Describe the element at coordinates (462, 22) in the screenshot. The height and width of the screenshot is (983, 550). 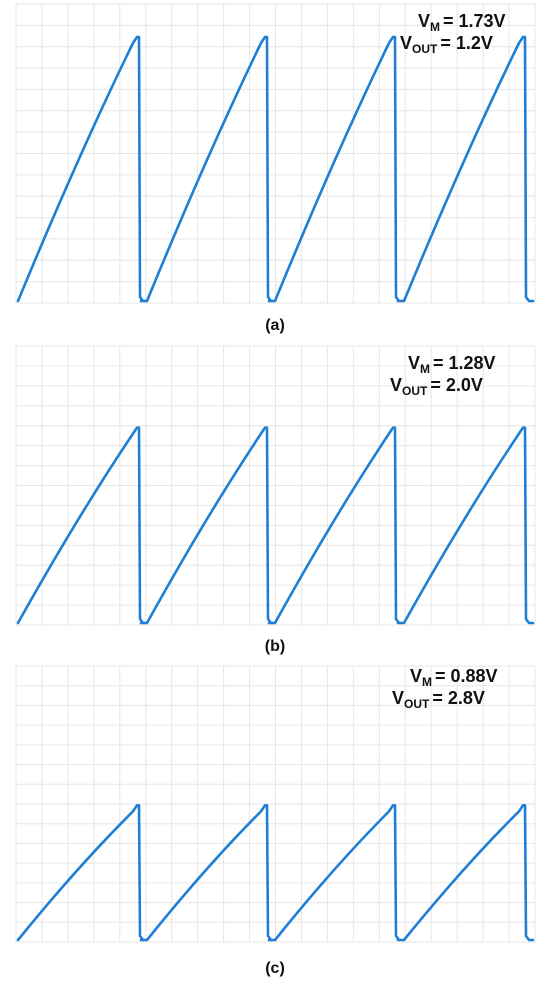
I see `panel-a-vm-annotation: VM = 1.73V` at that location.